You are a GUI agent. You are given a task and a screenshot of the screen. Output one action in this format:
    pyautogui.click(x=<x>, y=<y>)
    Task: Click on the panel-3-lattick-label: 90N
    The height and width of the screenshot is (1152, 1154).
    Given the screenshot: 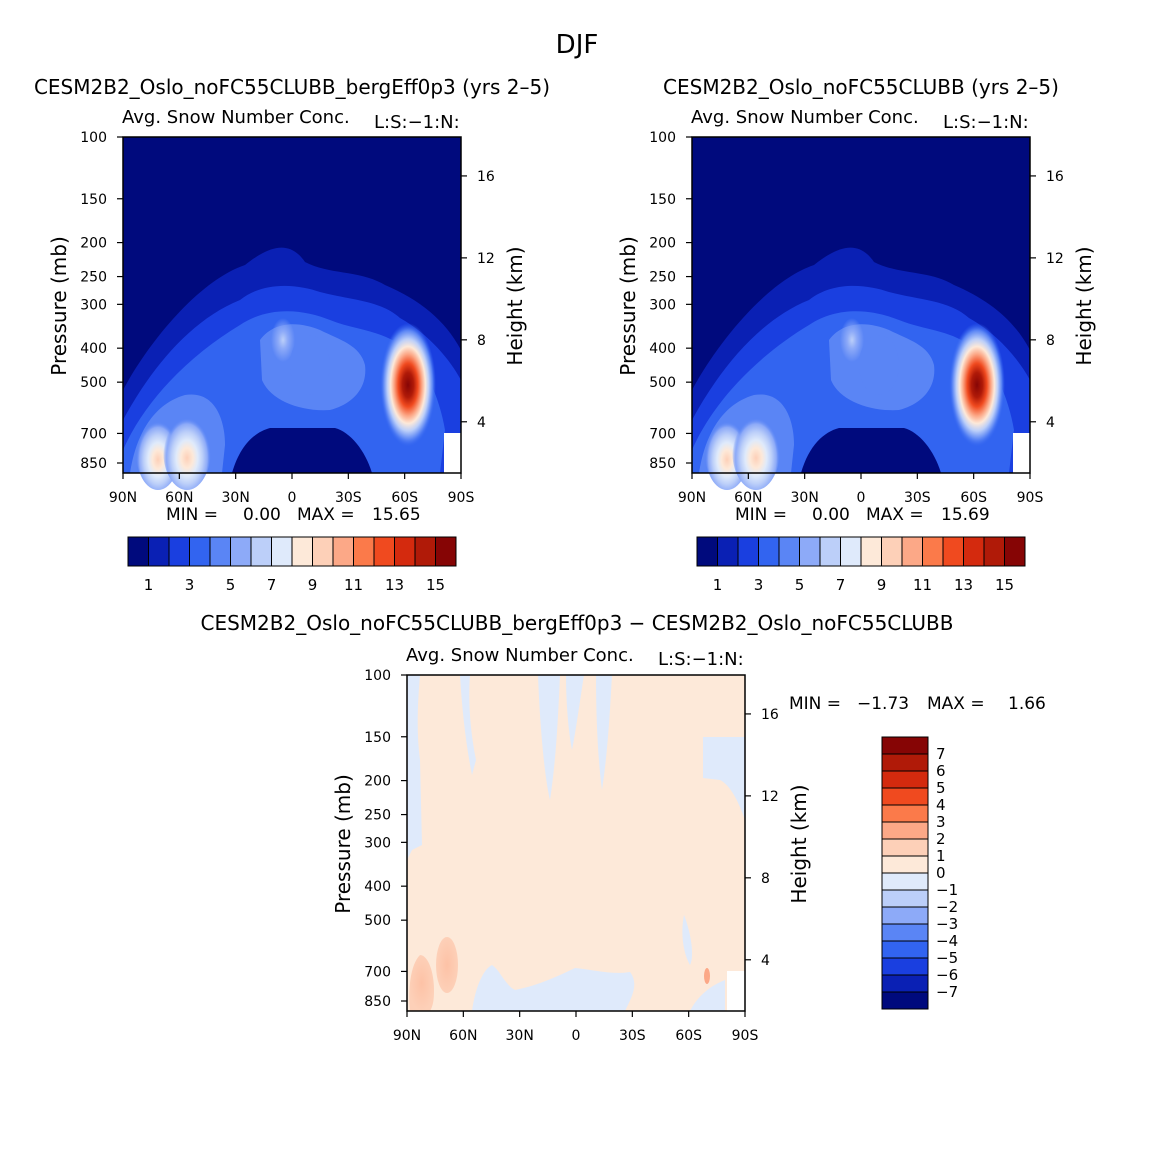 What is the action you would take?
    pyautogui.click(x=407, y=1036)
    